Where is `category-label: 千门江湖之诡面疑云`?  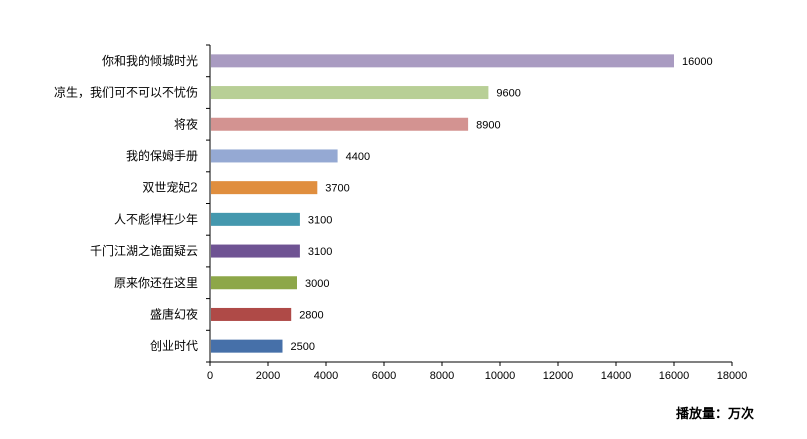 category-label: 千门江湖之诡面疑云 is located at coordinates (144, 250).